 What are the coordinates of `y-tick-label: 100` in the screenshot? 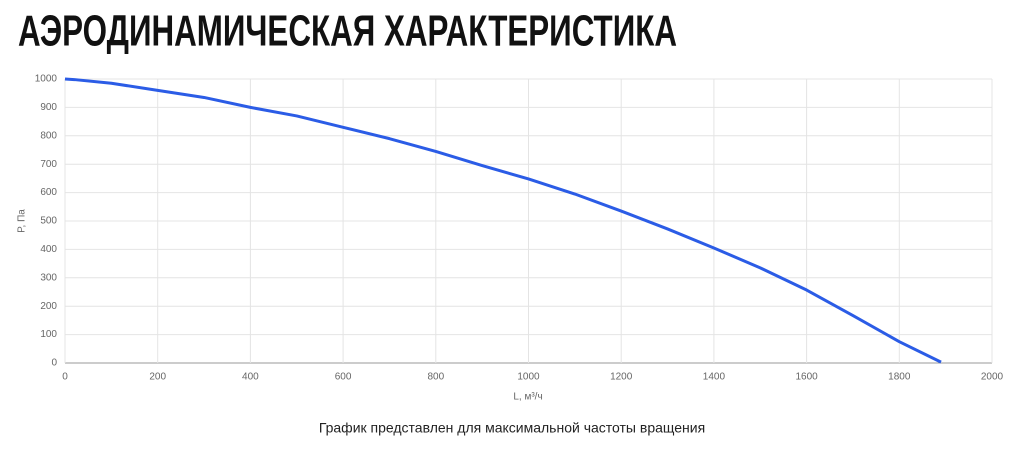 It's located at (48, 334).